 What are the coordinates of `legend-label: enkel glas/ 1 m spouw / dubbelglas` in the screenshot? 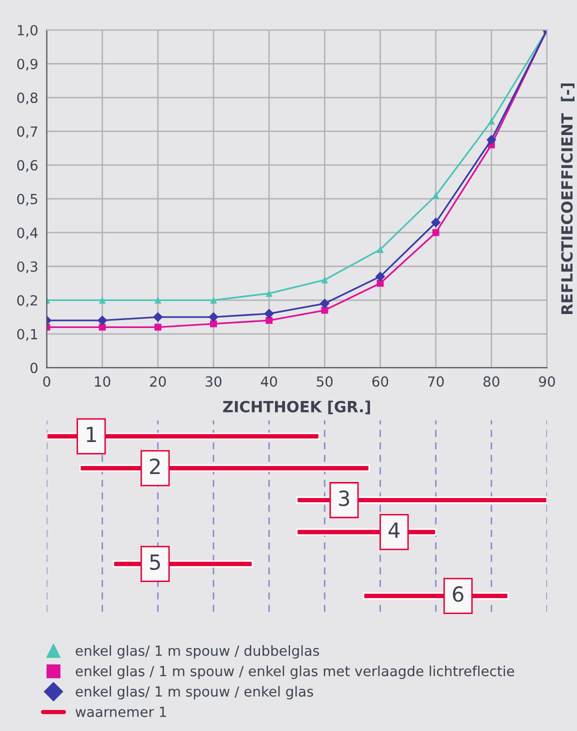 It's located at (198, 652).